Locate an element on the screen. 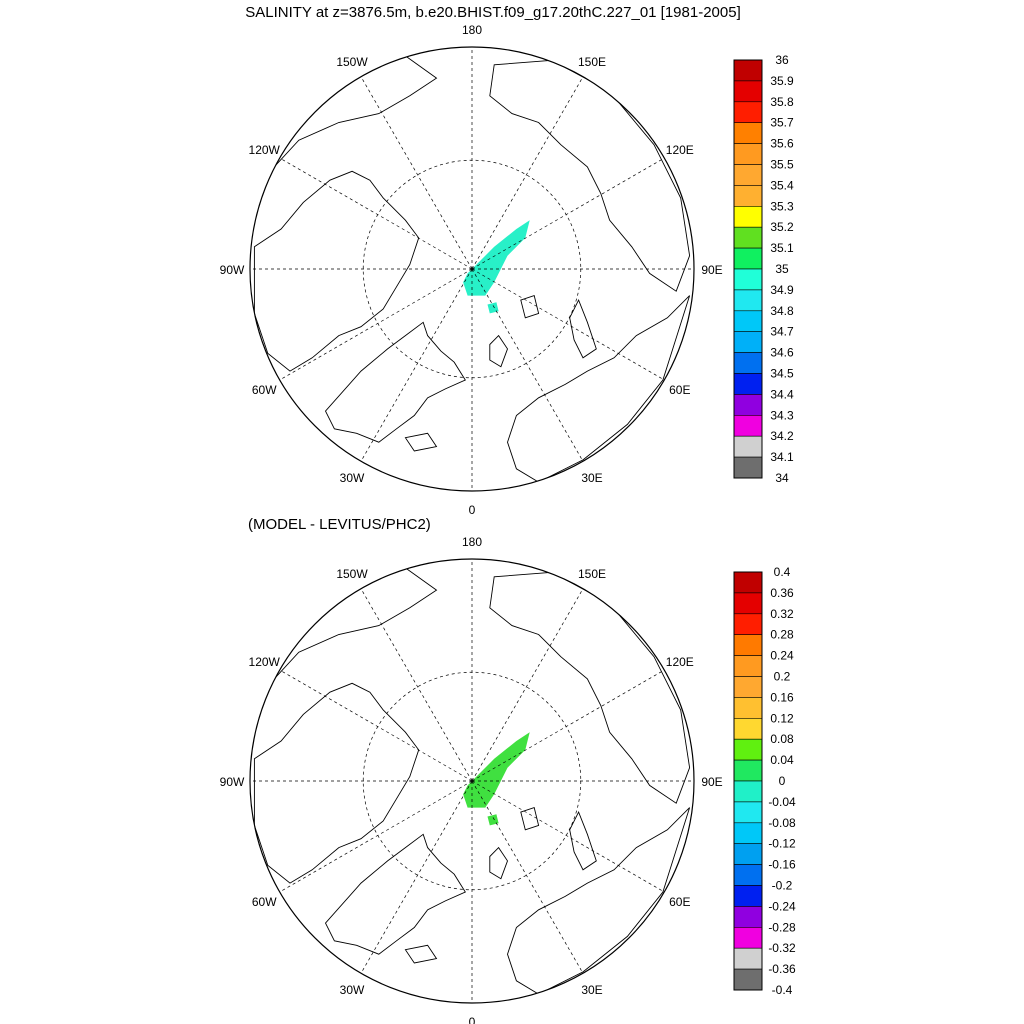 This screenshot has height=1024, width=1024. colorbar-label-12: -0.08 is located at coordinates (782, 823).